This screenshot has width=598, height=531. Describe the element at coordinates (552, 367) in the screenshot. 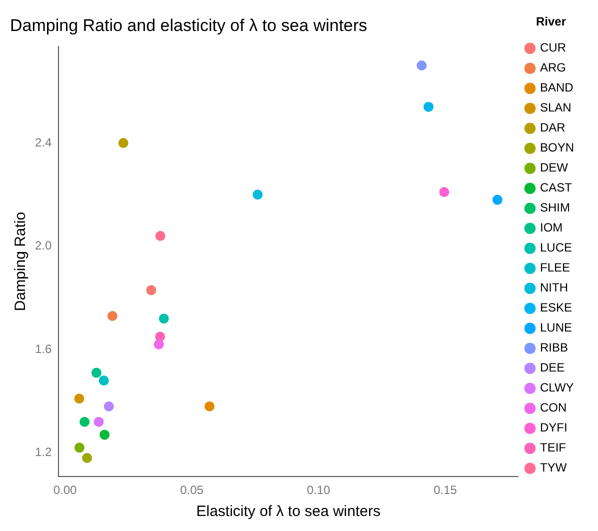

I see `legend-label: DEE` at that location.